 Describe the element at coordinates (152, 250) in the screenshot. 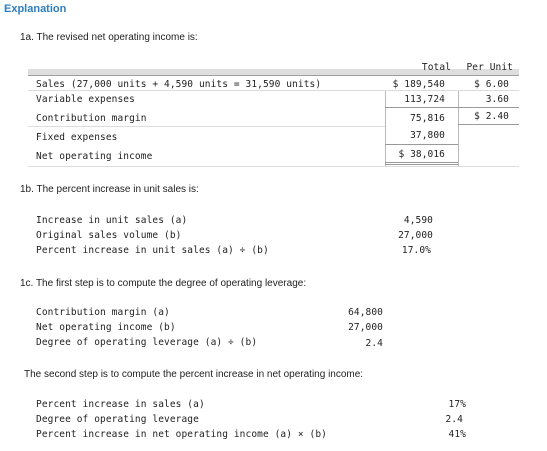

I see `list-item-label: Percent increase in unit sales (a) ÷ (b)` at that location.